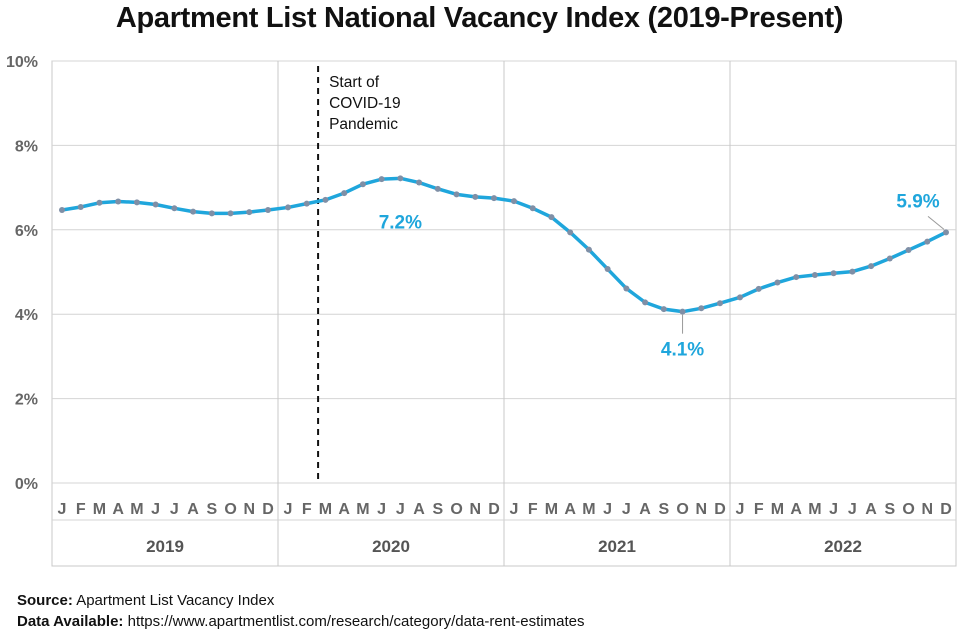  Describe the element at coordinates (917, 201) in the screenshot. I see `last-value-label: 5.9%` at that location.